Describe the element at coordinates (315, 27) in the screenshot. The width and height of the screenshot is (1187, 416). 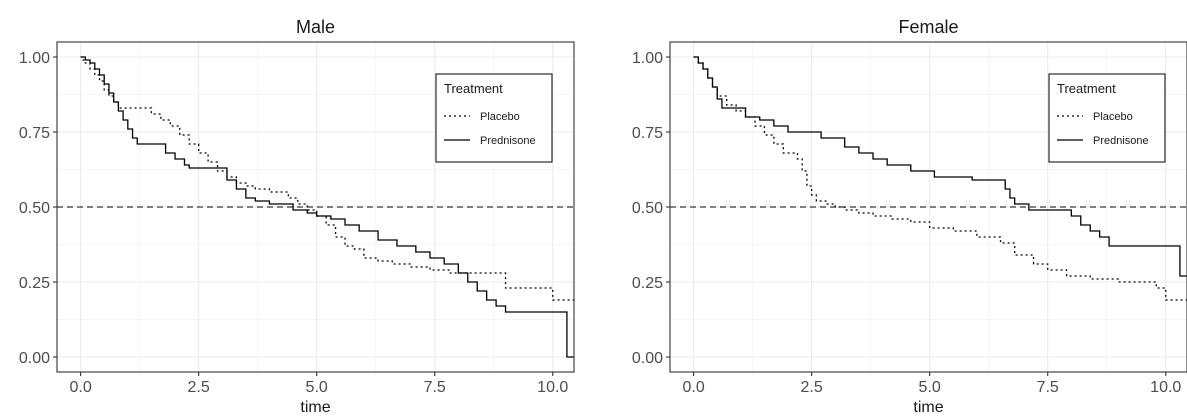
I see `panel-title: Male` at that location.